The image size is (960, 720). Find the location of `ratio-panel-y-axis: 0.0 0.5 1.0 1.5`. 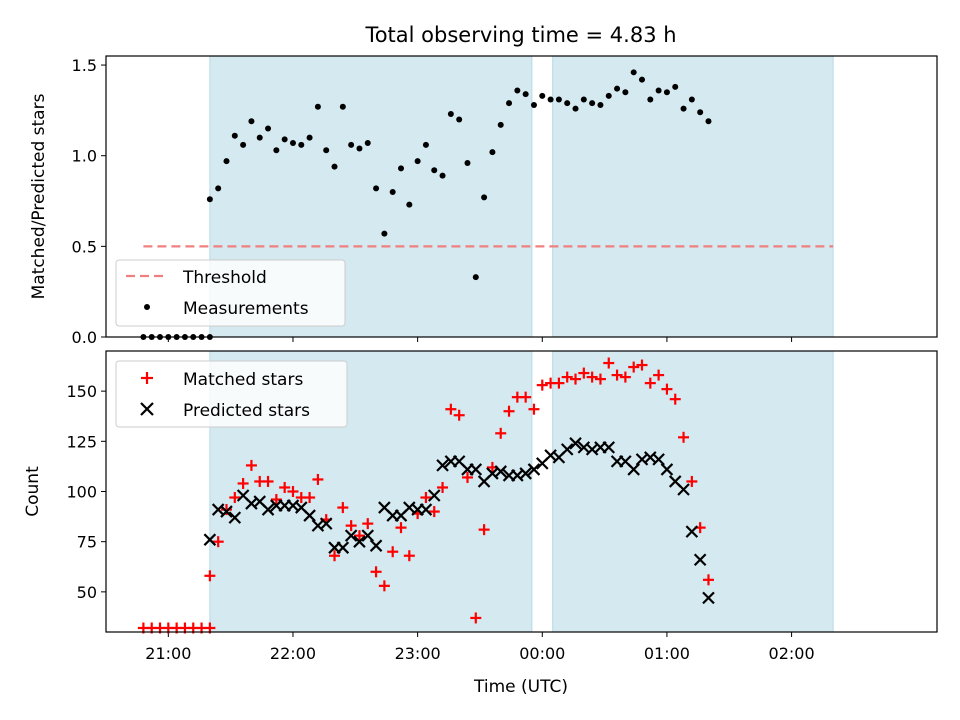

ratio-panel-y-axis: 0.0 0.5 1.0 1.5 is located at coordinates (89, 201).